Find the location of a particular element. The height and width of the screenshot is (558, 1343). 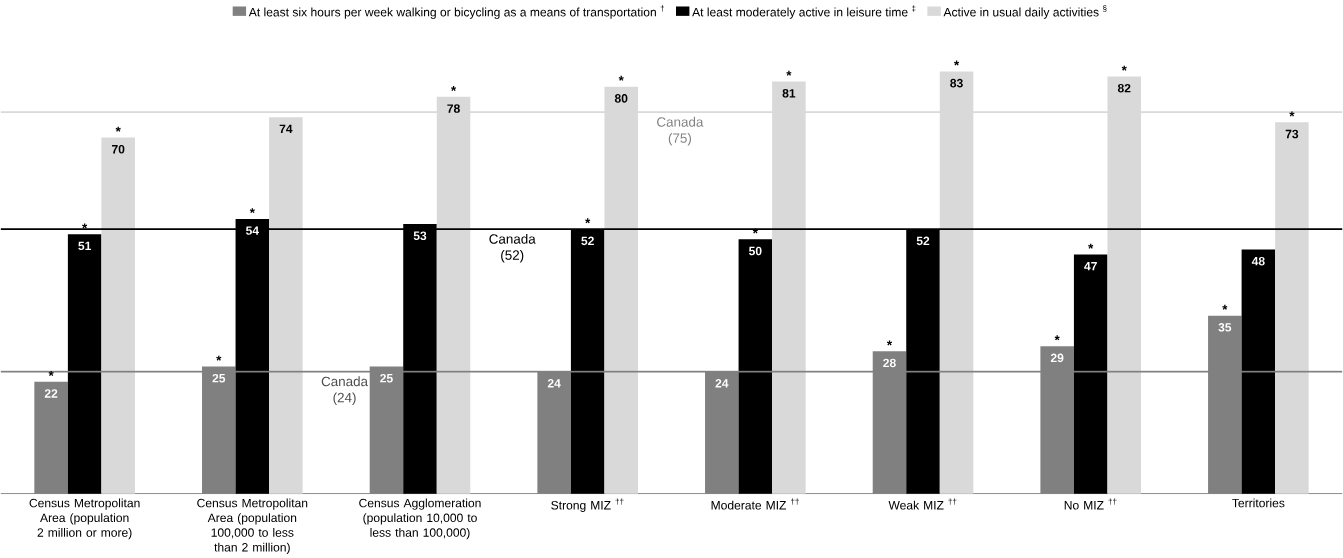

x-tick-label: Census Metropolitan Area (population 2 million or more) is located at coordinates (84, 518).